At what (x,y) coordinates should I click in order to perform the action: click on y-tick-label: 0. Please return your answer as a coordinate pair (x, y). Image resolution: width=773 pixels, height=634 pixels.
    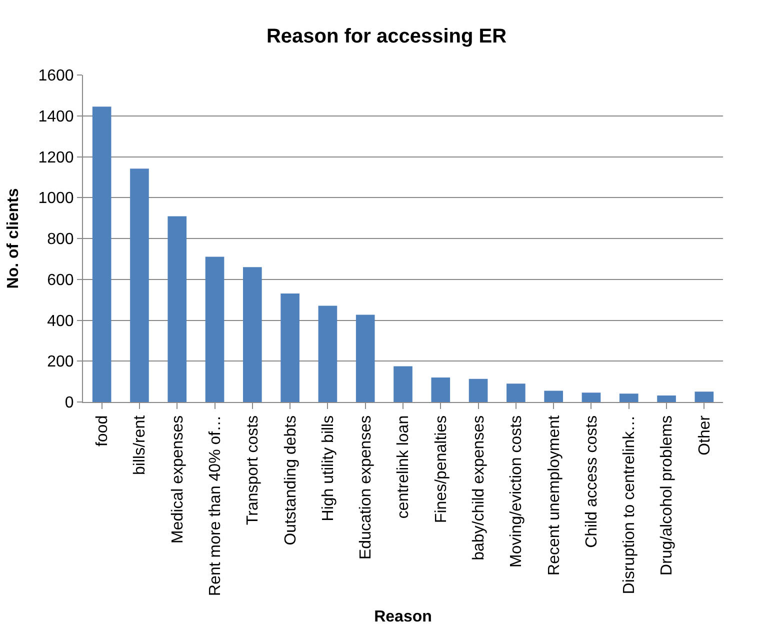
    Looking at the image, I should click on (69, 403).